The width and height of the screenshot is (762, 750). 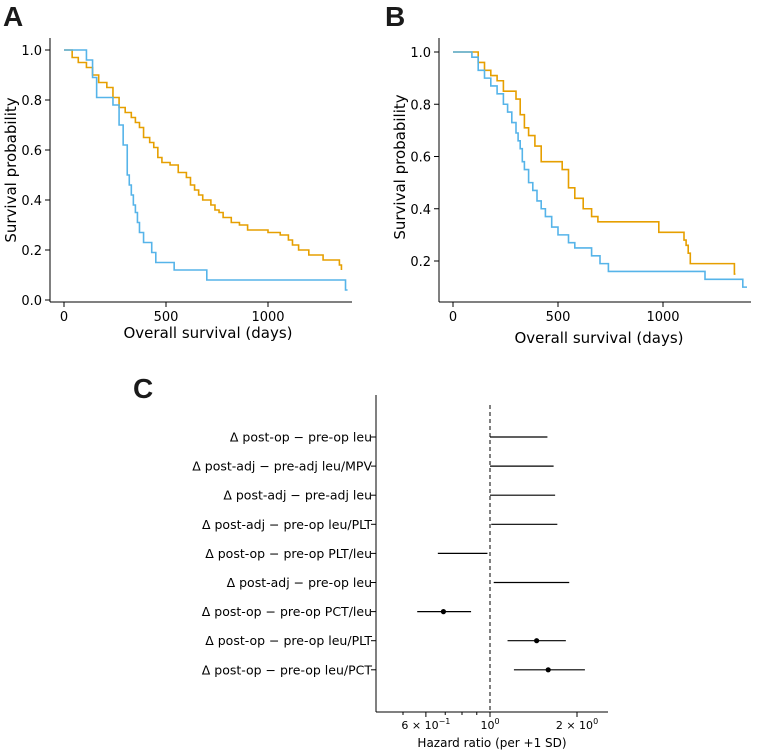 What do you see at coordinates (166, 317) in the screenshot?
I see `x-tick-label-a-1: 500` at bounding box center [166, 317].